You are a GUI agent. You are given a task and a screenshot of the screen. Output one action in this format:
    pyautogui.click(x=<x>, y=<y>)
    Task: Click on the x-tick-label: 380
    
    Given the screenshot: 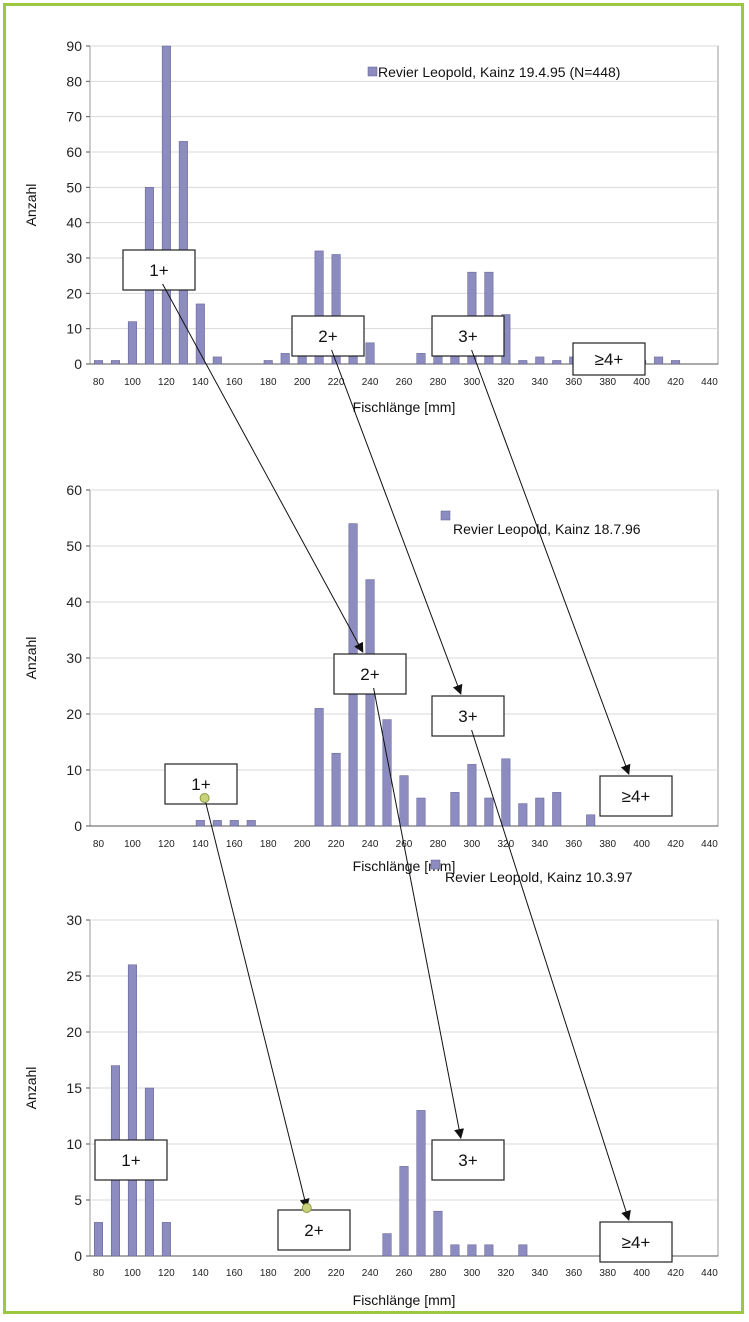 What is the action you would take?
    pyautogui.click(x=607, y=1273)
    